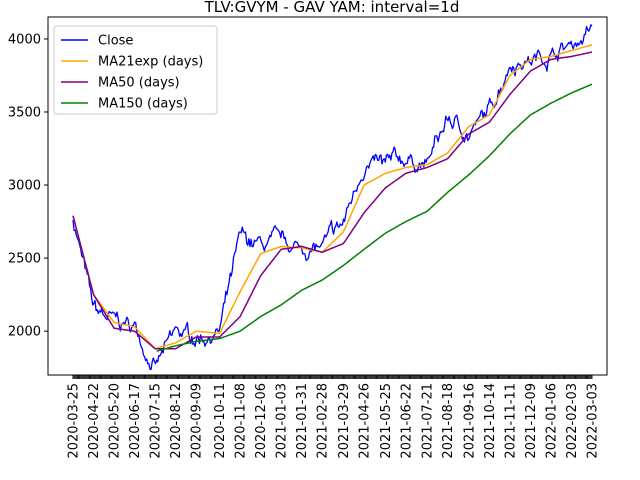 The height and width of the screenshot is (480, 640). Describe the element at coordinates (241, 421) in the screenshot. I see `x-tick-label: 2020-11-08` at that location.